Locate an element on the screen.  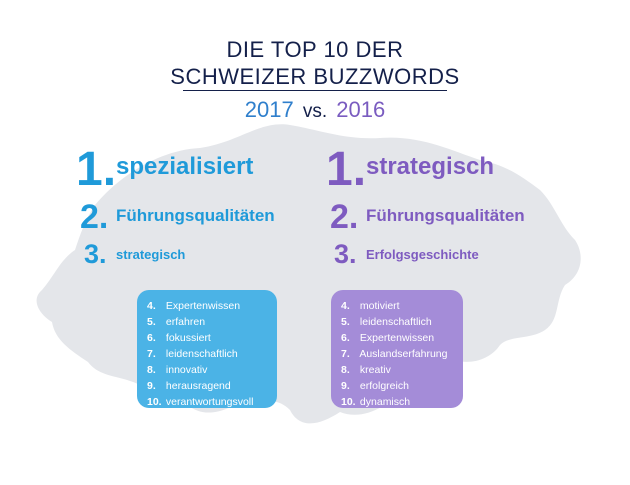
year-2016-label: 2016 is located at coordinates (361, 109).